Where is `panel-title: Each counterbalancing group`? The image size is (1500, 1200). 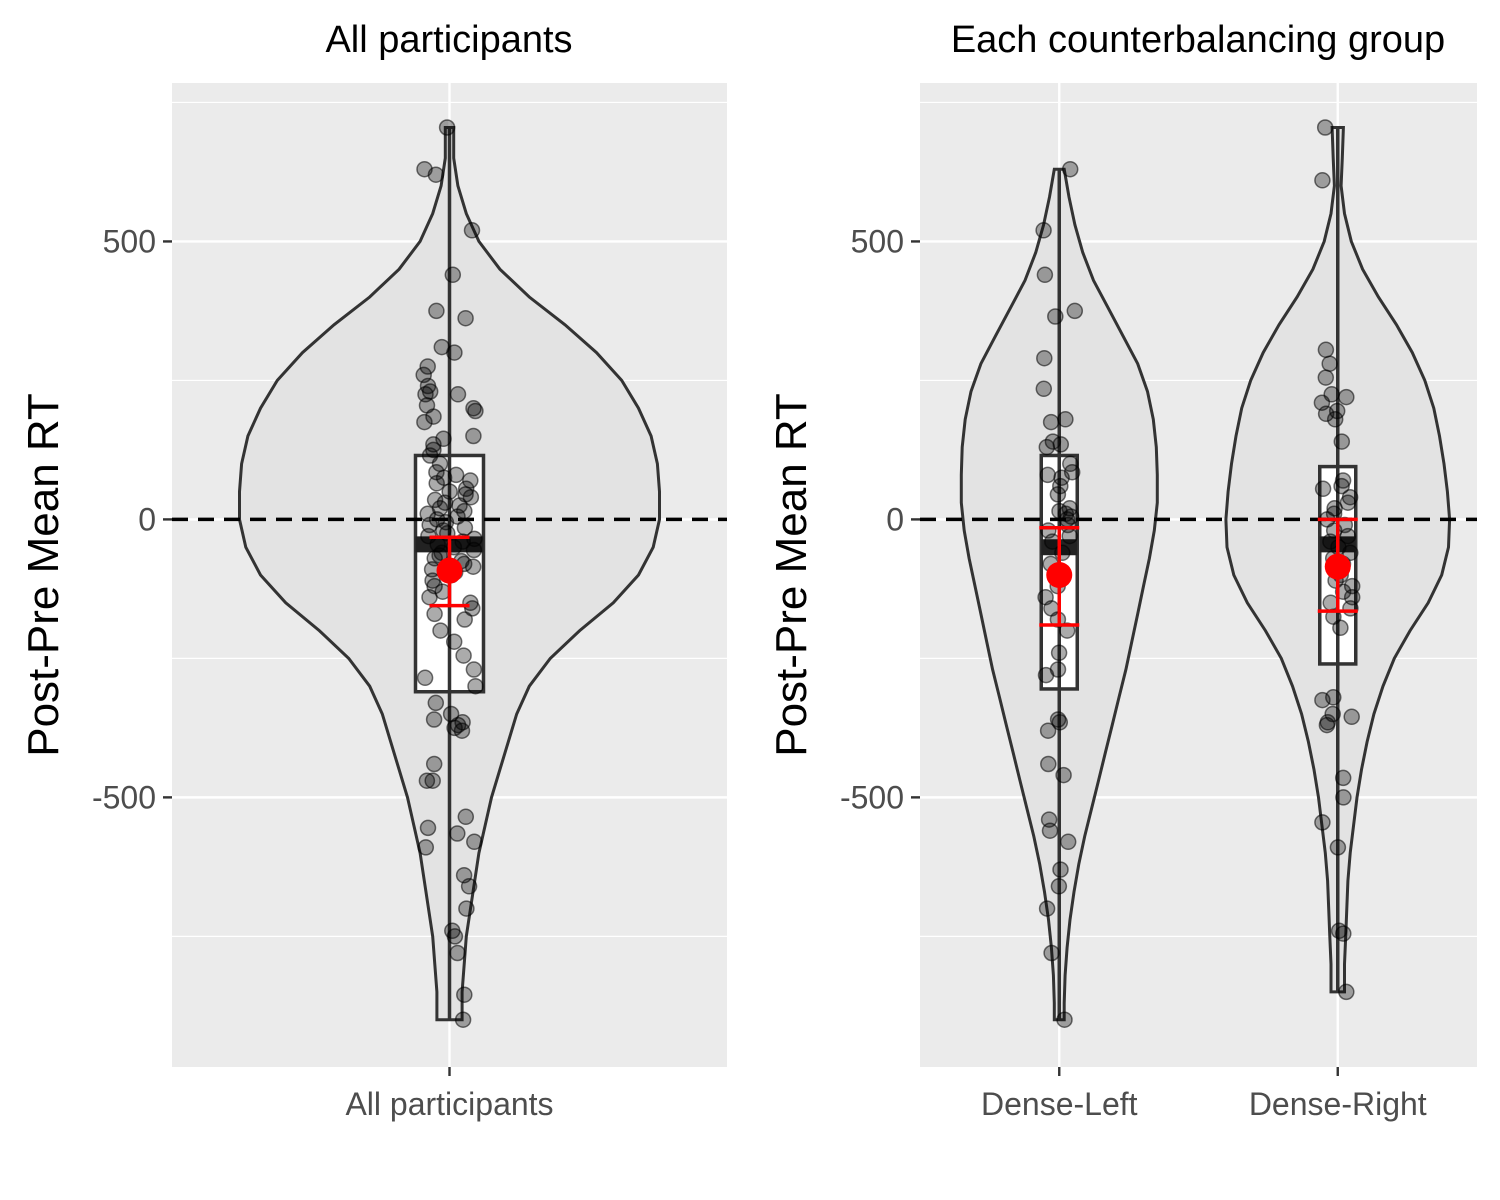 panel-title: Each counterbalancing group is located at coordinates (1198, 40).